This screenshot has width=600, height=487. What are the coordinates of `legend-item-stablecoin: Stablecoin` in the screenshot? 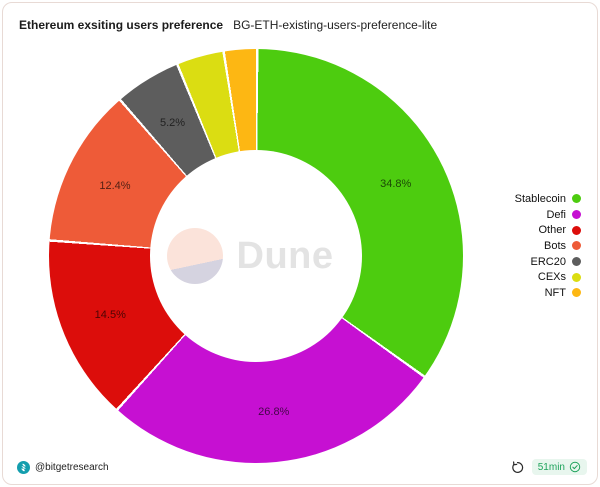 It's located at (548, 199).